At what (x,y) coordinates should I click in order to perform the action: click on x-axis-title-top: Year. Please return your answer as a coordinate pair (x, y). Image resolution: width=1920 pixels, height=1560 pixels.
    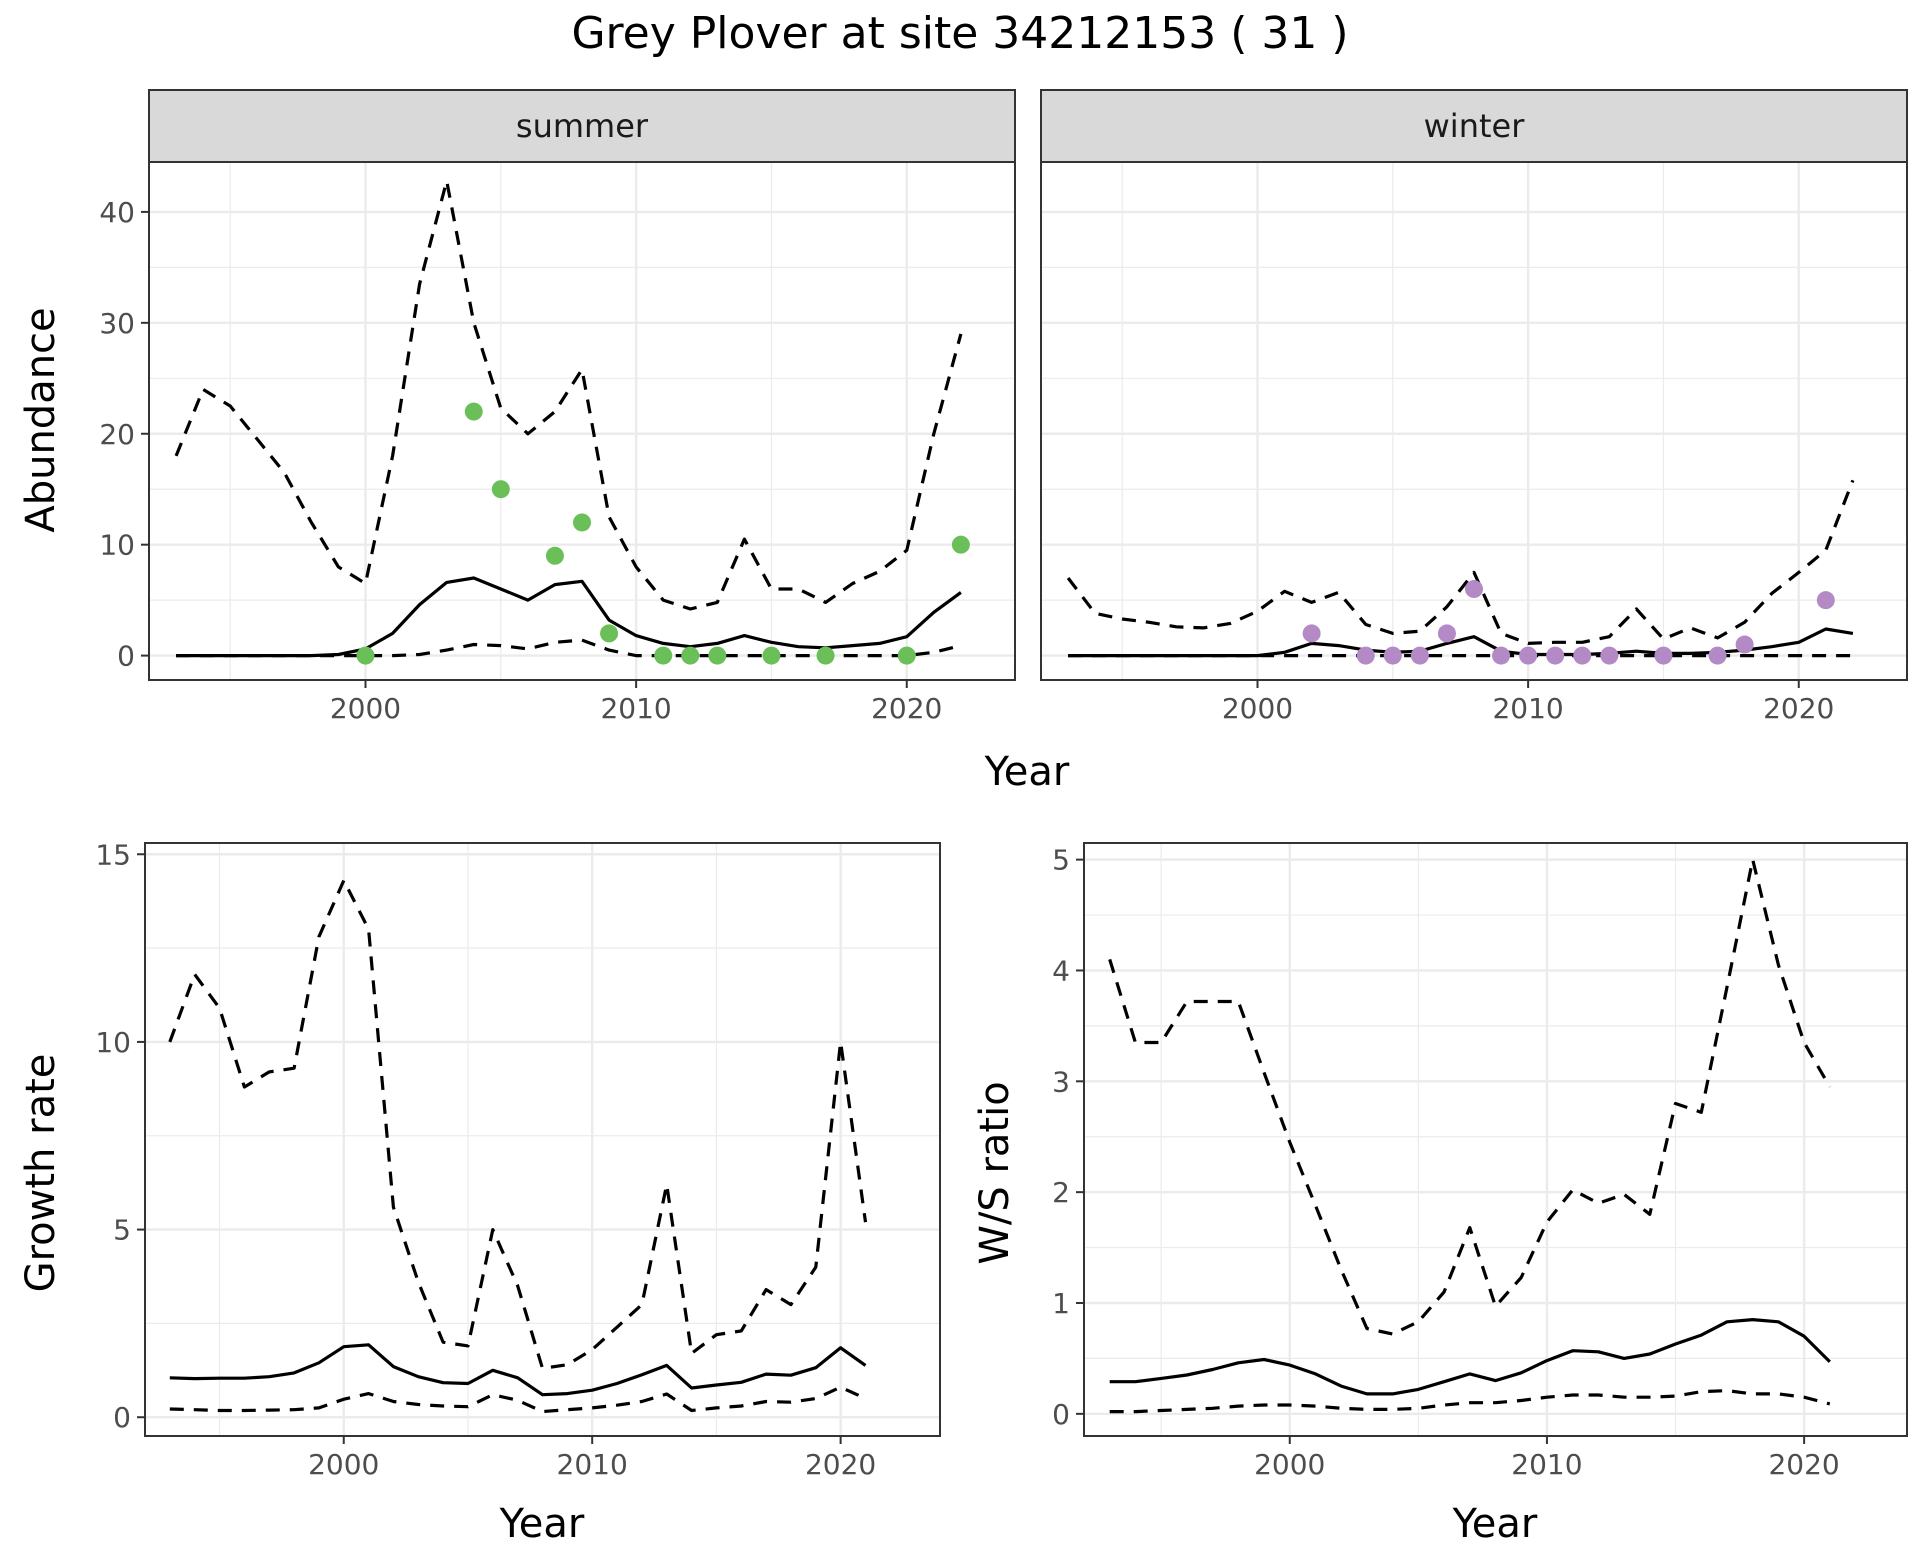
    Looking at the image, I should click on (1027, 772).